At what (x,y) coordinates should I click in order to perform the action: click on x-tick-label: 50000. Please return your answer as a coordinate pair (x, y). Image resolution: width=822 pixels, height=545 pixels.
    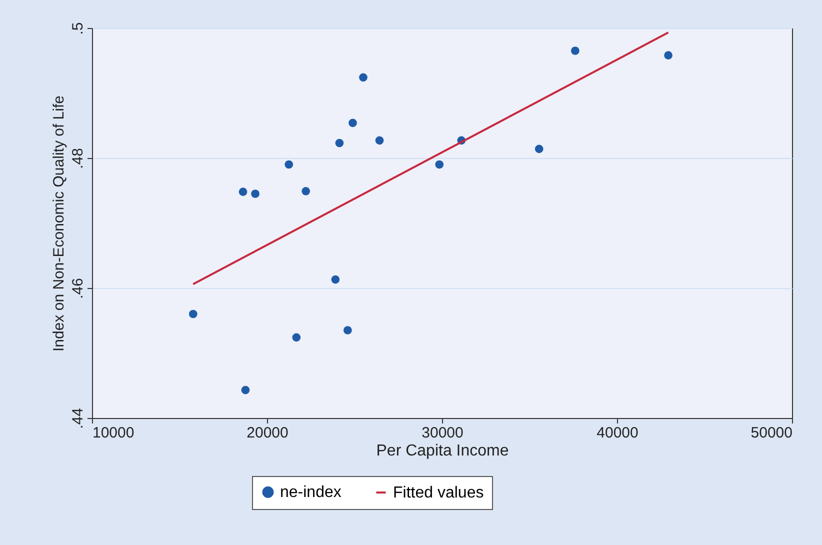
    Looking at the image, I should click on (771, 433).